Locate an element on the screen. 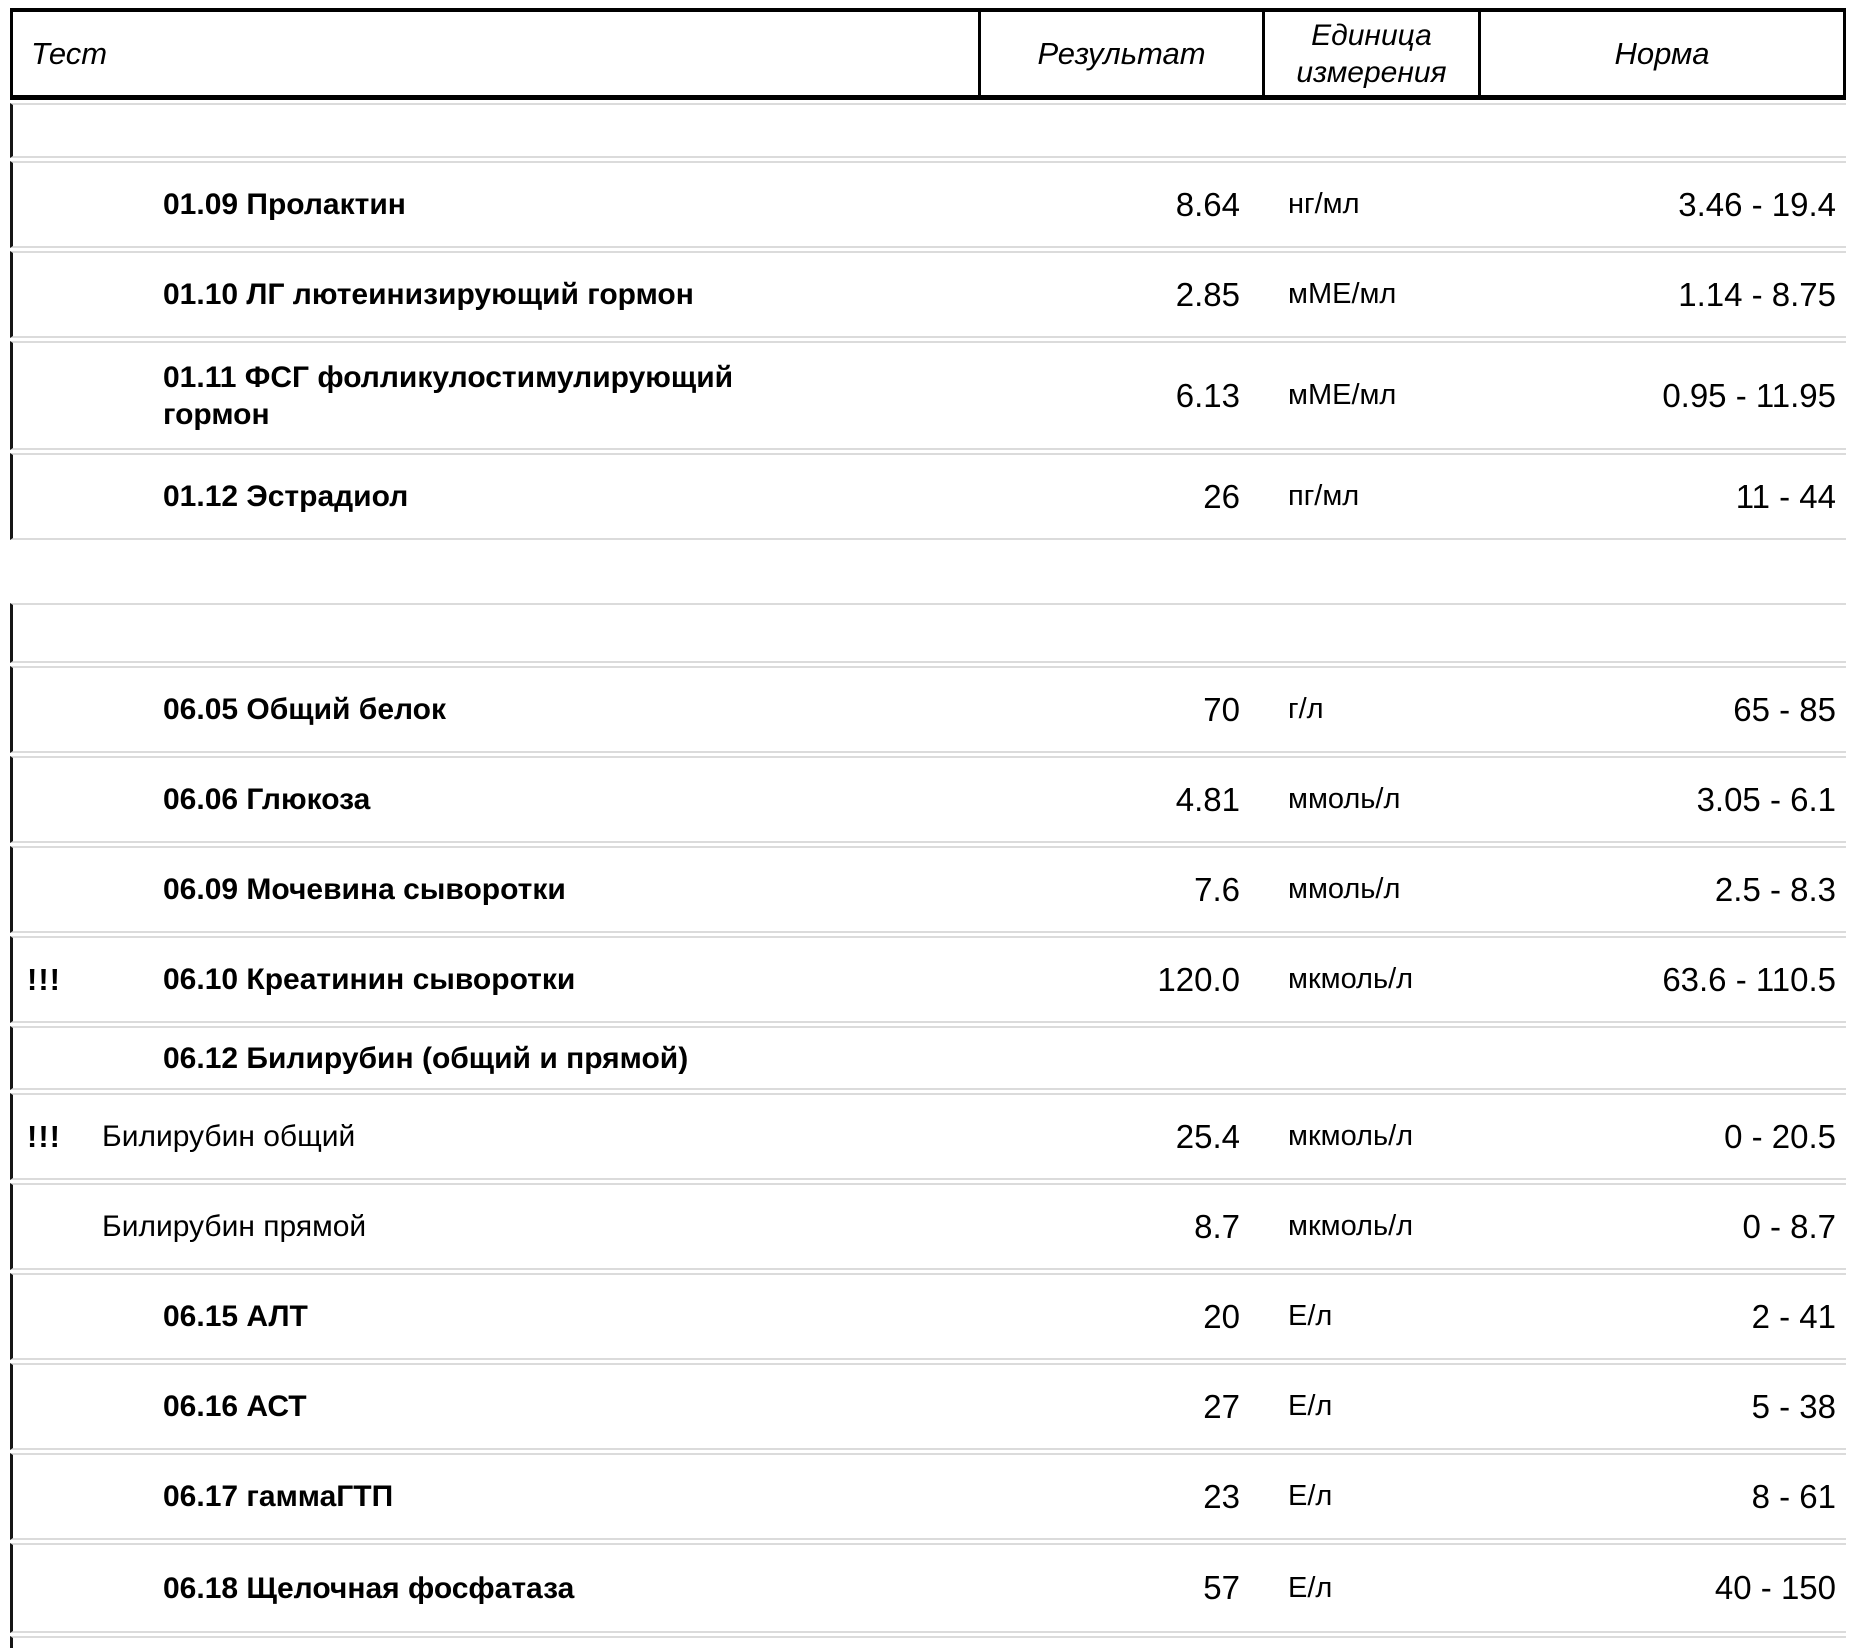  test-name-text: Билирубин прямой is located at coordinates (234, 1226).